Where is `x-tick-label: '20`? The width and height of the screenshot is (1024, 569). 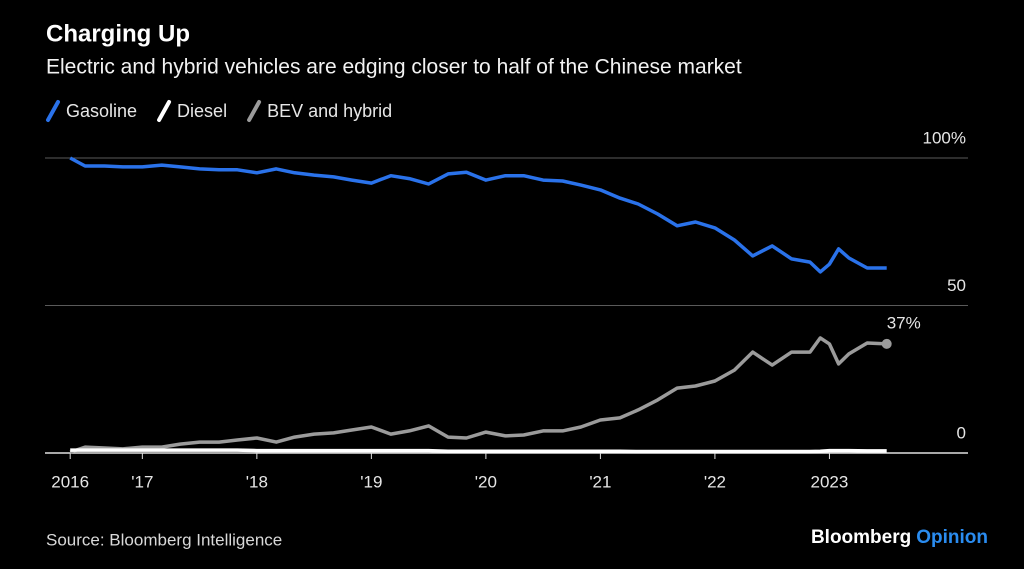
x-tick-label: '20 is located at coordinates (486, 481).